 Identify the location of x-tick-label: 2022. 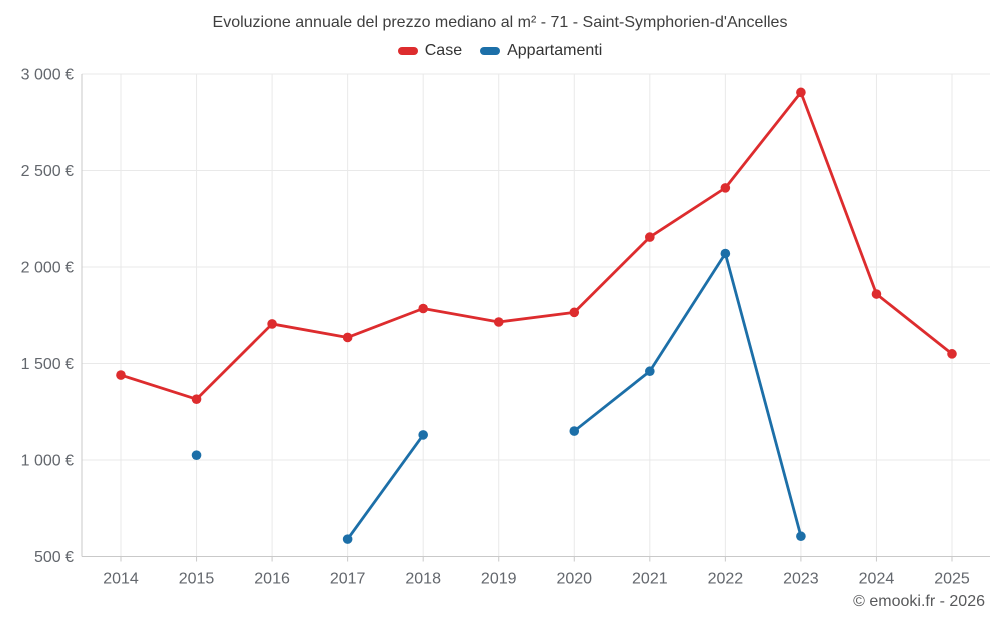
(726, 579).